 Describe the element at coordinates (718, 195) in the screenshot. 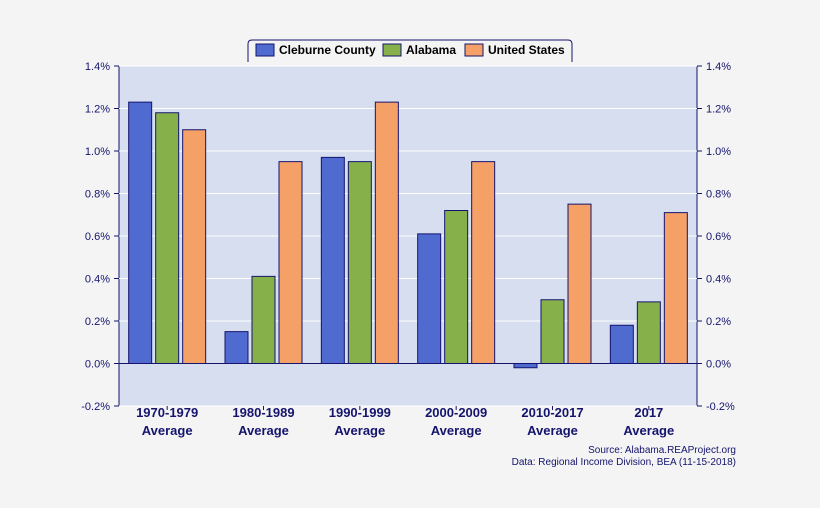

I see `y-tick-label-right: 0.8%` at that location.